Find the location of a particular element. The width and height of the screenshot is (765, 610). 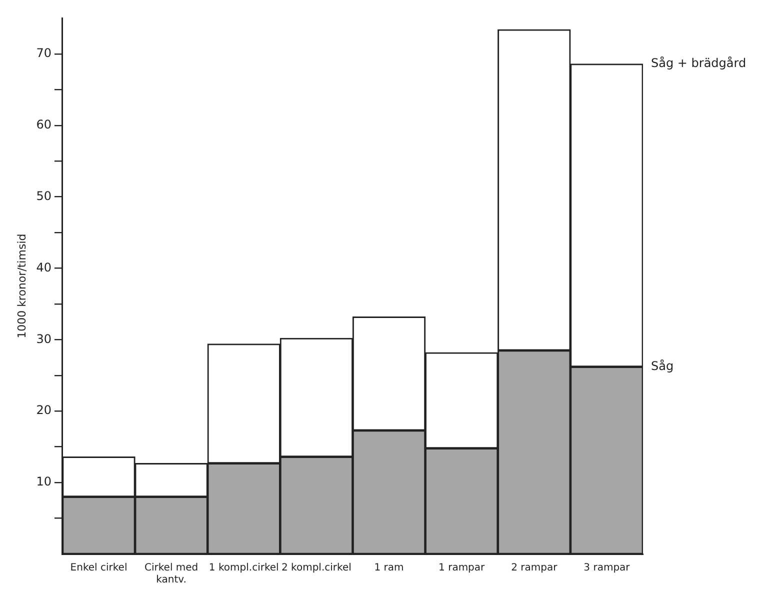

series-label: Såg is located at coordinates (662, 365).